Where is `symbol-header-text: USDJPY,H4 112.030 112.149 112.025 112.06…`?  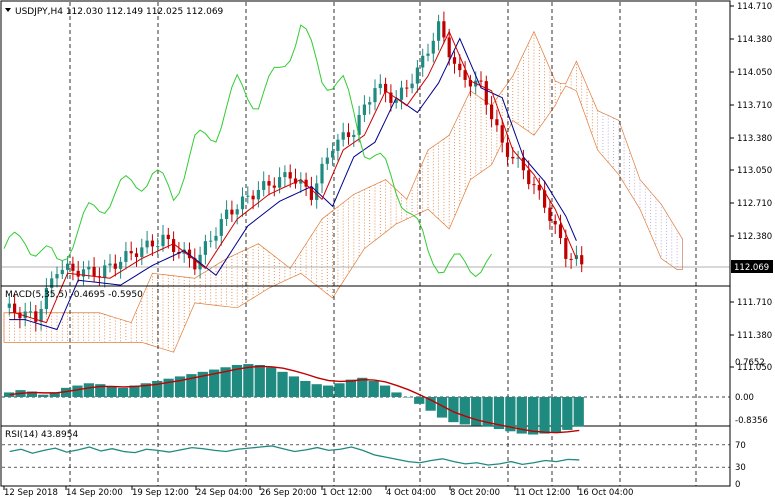
symbol-header-text: USDJPY,H4 112.030 112.149 112.025 112.06… is located at coordinates (119, 12).